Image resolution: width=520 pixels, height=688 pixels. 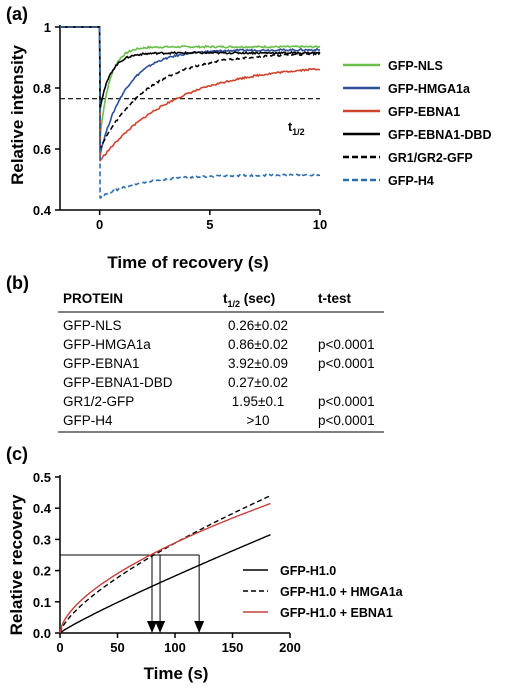 I want to click on chart-a-ylabel: Relative intensity, so click(x=17, y=115).